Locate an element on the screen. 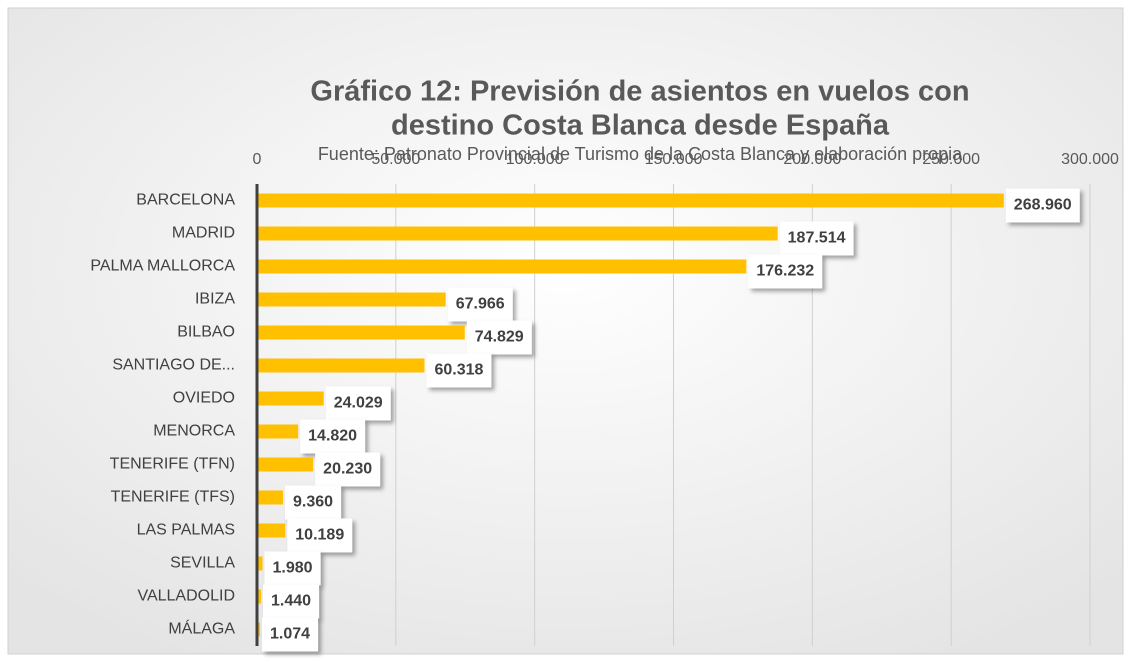 The width and height of the screenshot is (1131, 662). x-tick-label: 0 is located at coordinates (257, 159).